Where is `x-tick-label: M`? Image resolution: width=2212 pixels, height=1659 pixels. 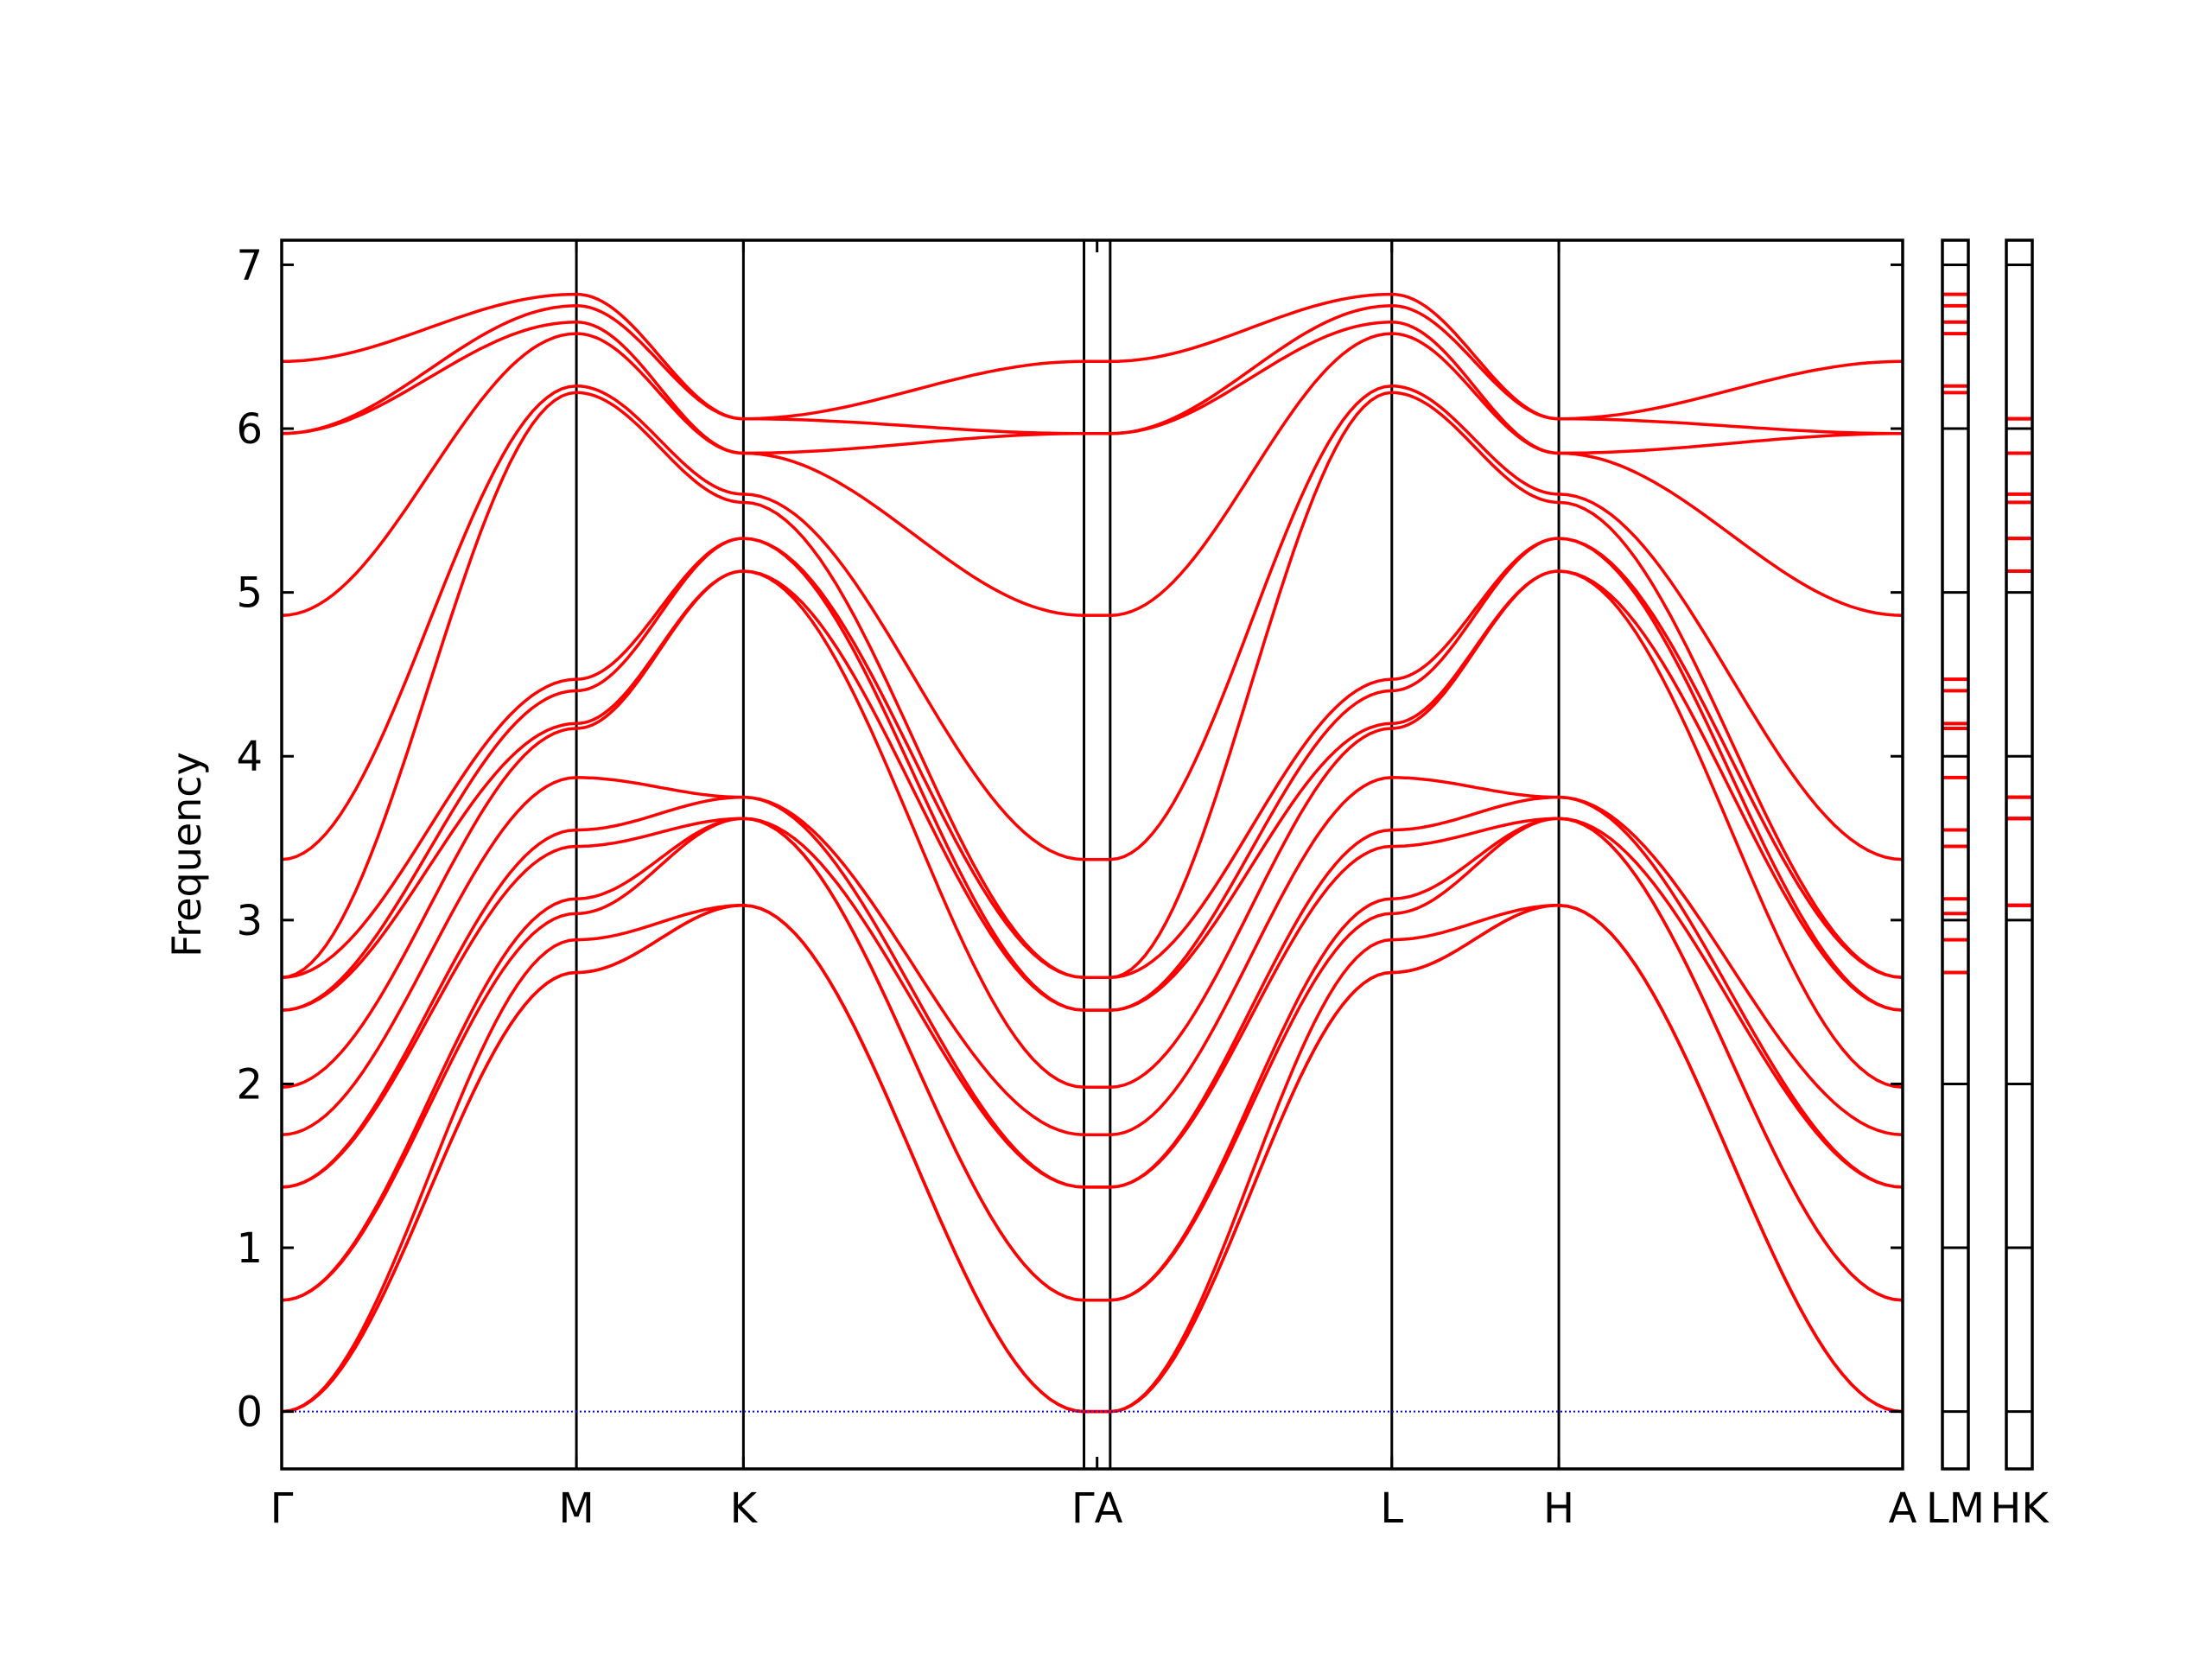 x-tick-label: M is located at coordinates (576, 1508).